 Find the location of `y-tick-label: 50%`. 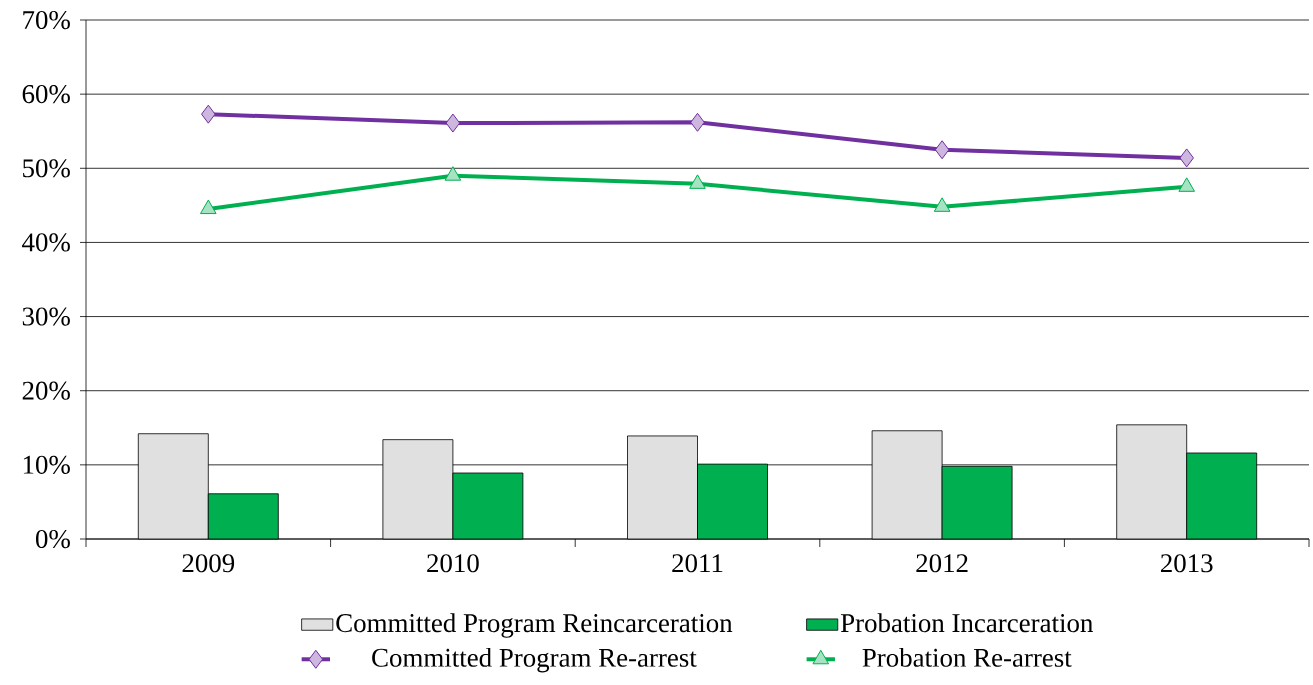

y-tick-label: 50% is located at coordinates (46, 168).